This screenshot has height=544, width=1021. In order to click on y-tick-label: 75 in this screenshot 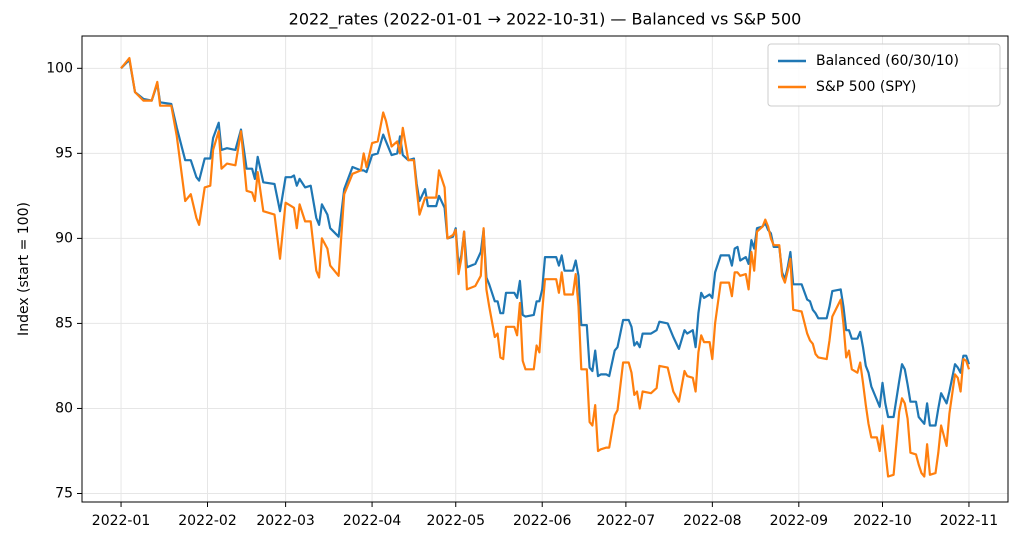, I will do `click(64, 493)`.